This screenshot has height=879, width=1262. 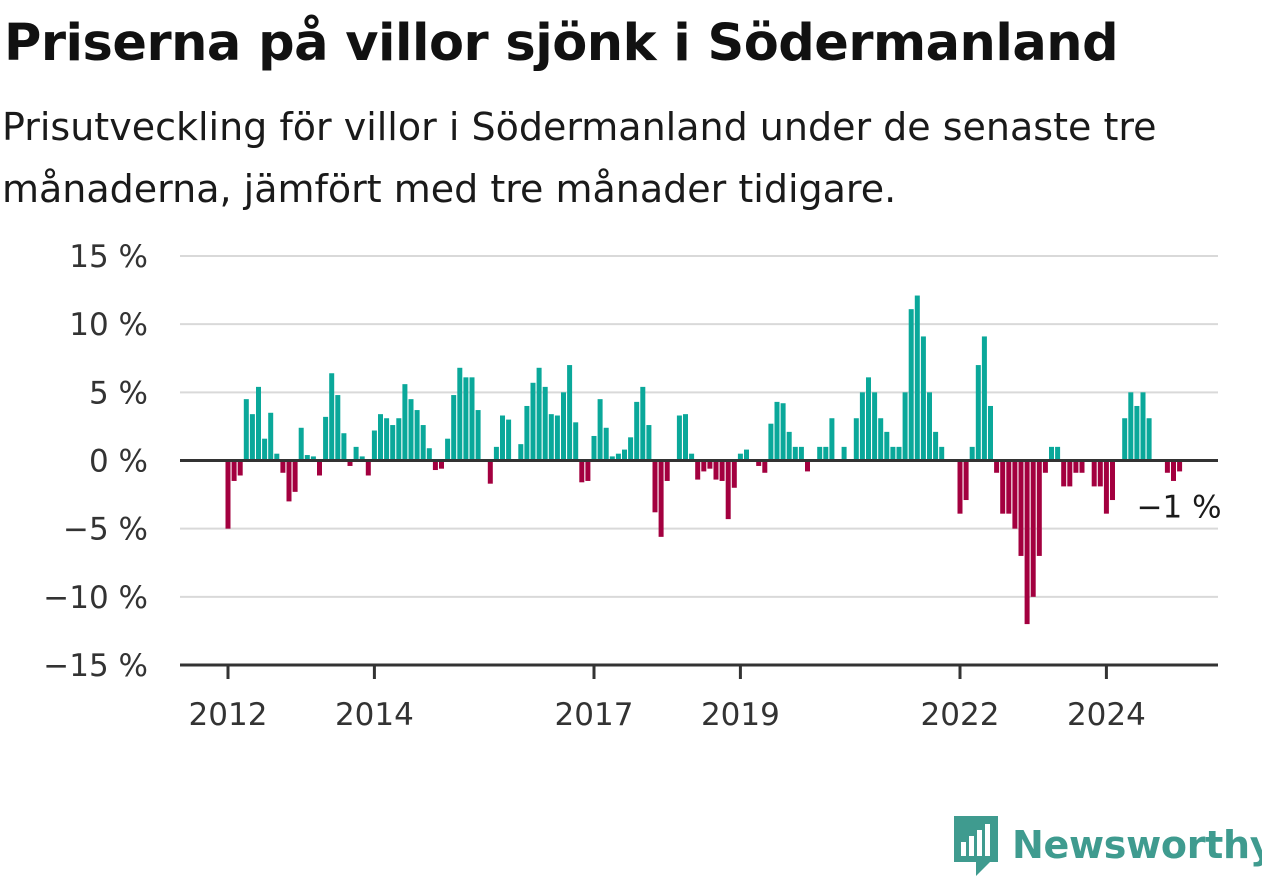 I want to click on x-tick-label: 2022, so click(x=960, y=715).